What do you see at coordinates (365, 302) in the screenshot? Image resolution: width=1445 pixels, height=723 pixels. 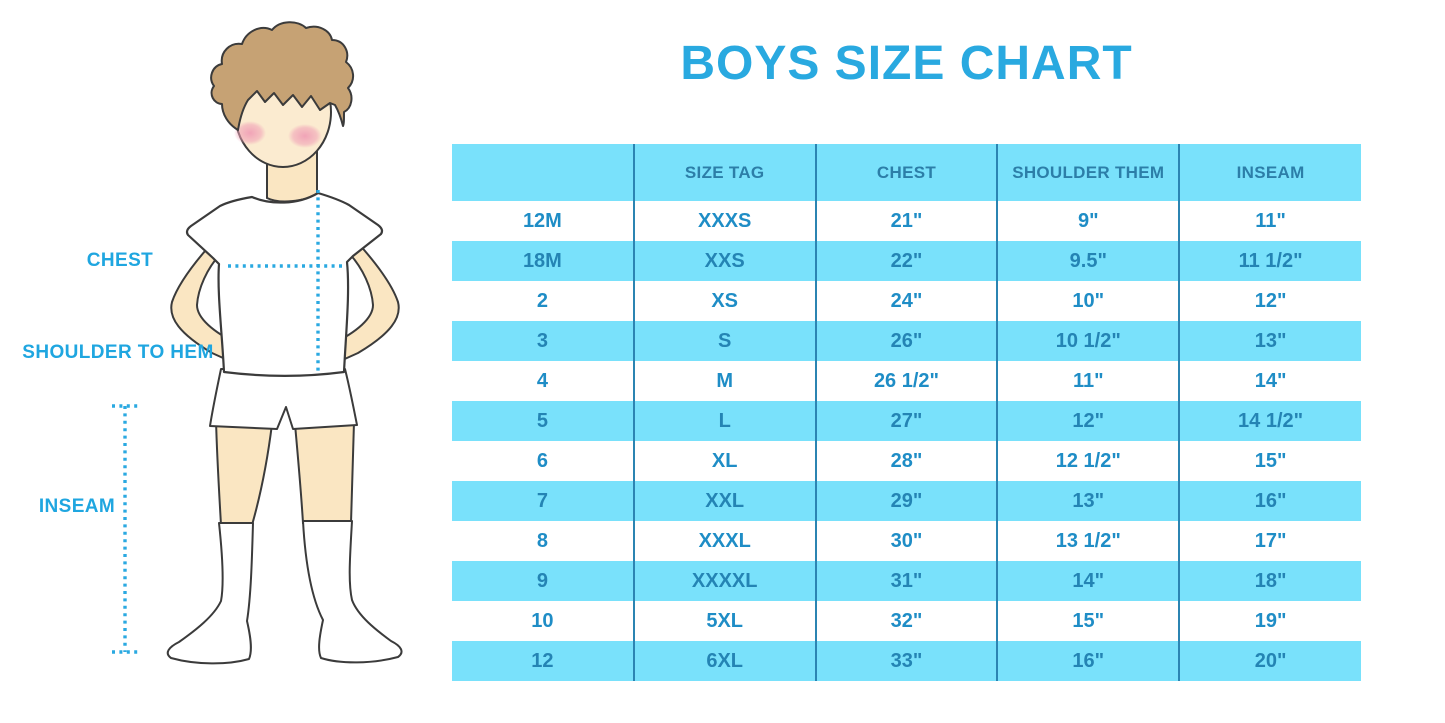 I see `right-arm` at bounding box center [365, 302].